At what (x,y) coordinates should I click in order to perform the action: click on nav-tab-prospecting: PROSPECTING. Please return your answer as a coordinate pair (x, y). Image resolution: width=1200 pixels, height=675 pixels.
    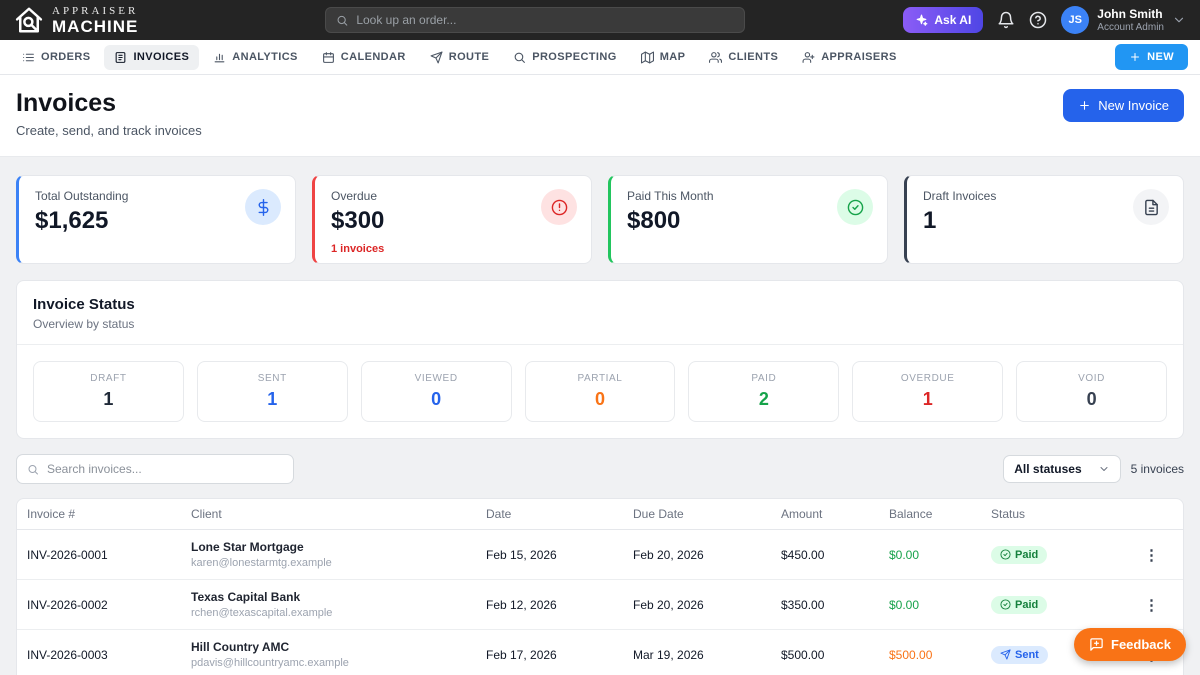
    Looking at the image, I should click on (564, 57).